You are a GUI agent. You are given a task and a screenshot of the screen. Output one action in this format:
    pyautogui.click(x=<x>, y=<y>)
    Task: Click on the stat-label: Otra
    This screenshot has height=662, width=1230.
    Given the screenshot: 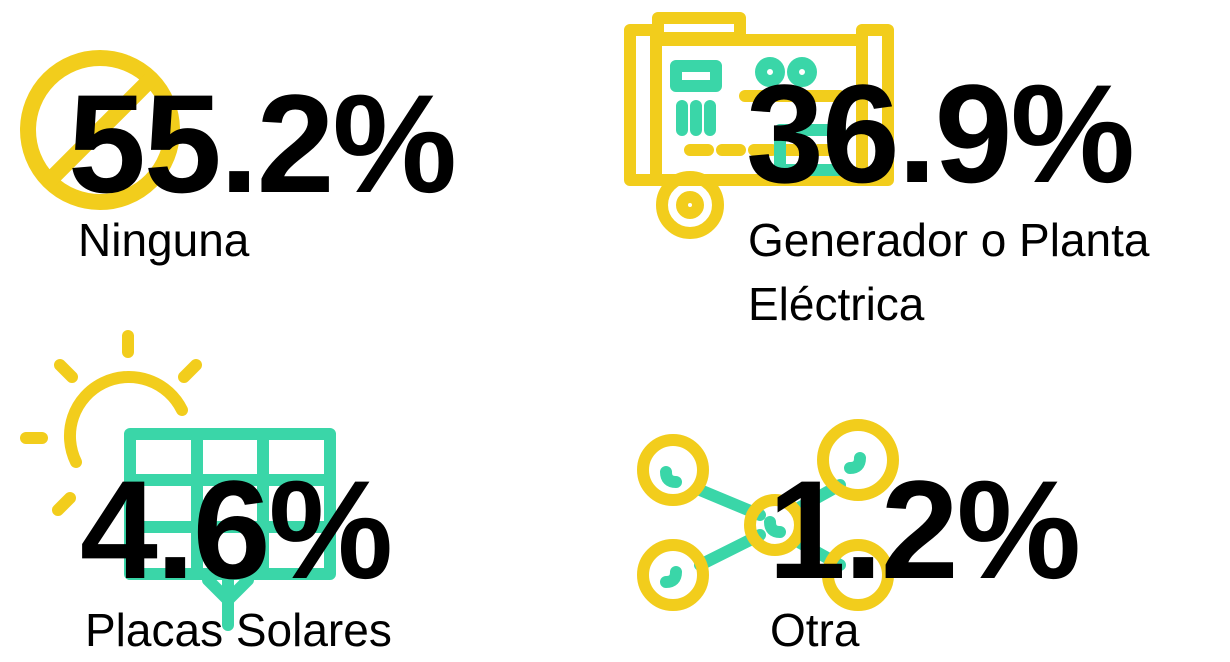 What is the action you would take?
    pyautogui.click(x=815, y=630)
    